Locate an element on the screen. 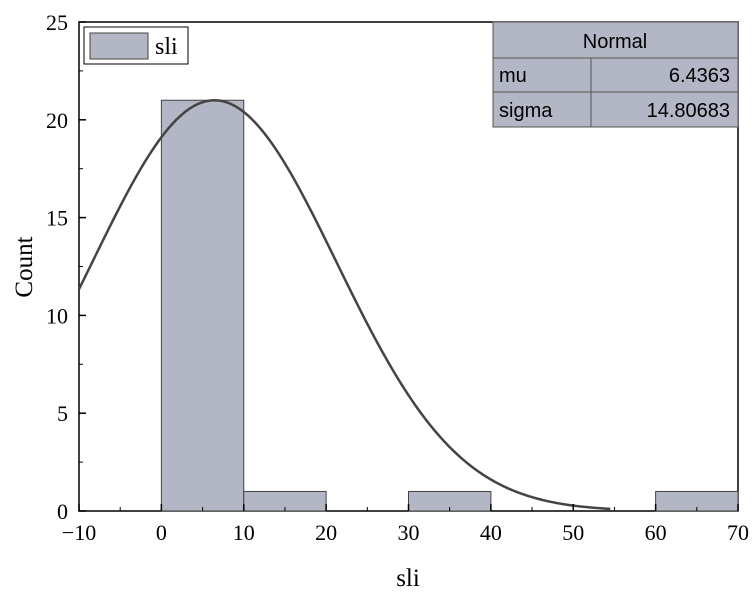 This screenshot has width=755, height=592. x-tick-label: −10 is located at coordinates (79, 532).